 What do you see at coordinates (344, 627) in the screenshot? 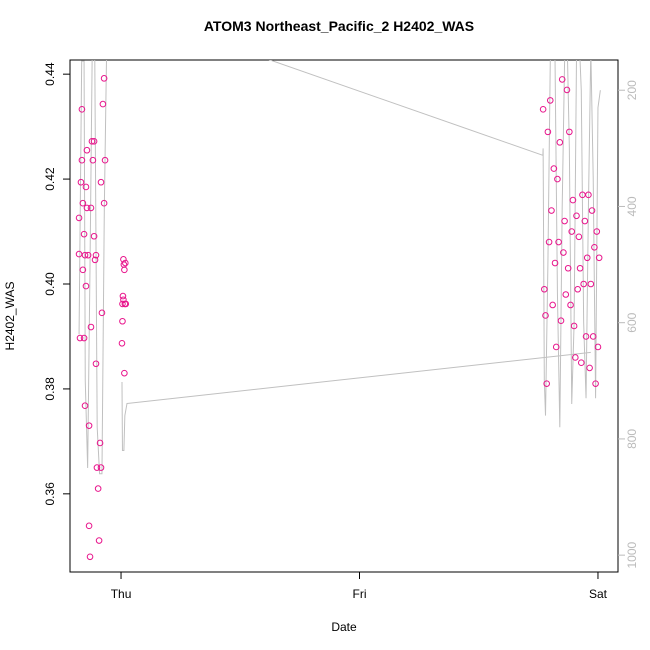
I see `x-axis-label: Date` at bounding box center [344, 627].